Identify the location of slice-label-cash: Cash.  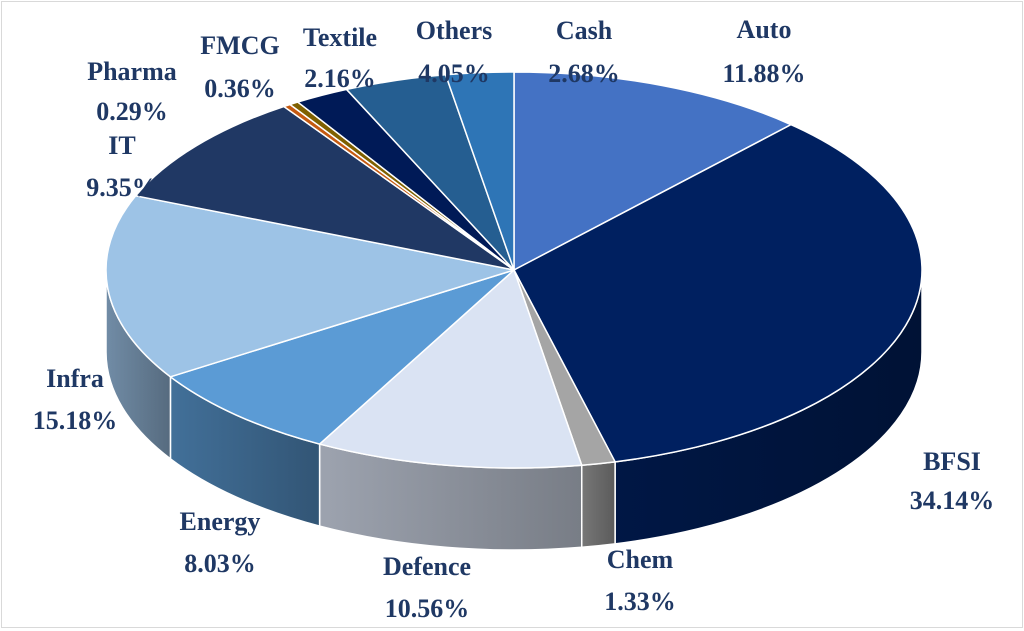
(584, 30).